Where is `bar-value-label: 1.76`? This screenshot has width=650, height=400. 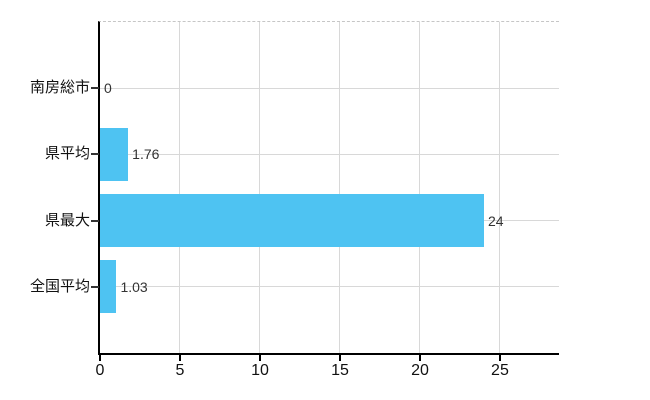
bar-value-label: 1.76 is located at coordinates (146, 154).